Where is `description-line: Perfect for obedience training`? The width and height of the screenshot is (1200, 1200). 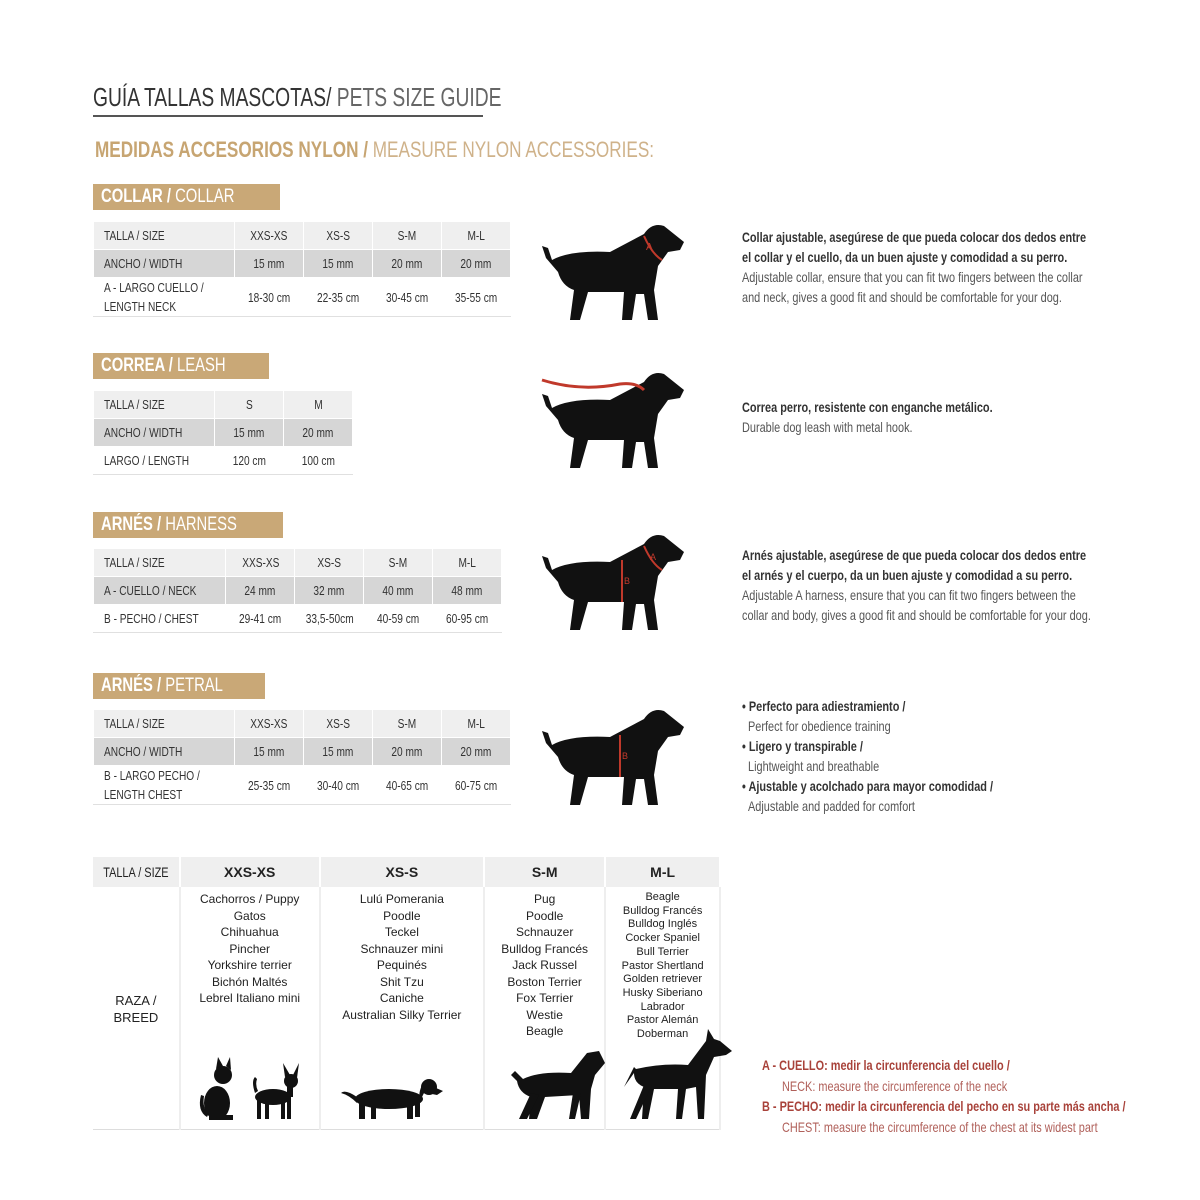
description-line: Perfect for obedience training is located at coordinates (819, 726).